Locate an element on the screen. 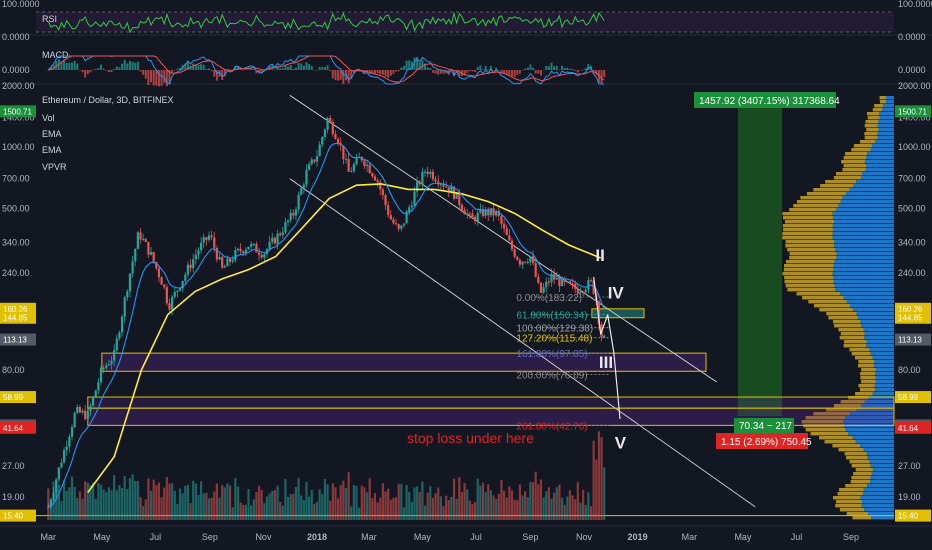  time-axis-label: Sep is located at coordinates (851, 537).